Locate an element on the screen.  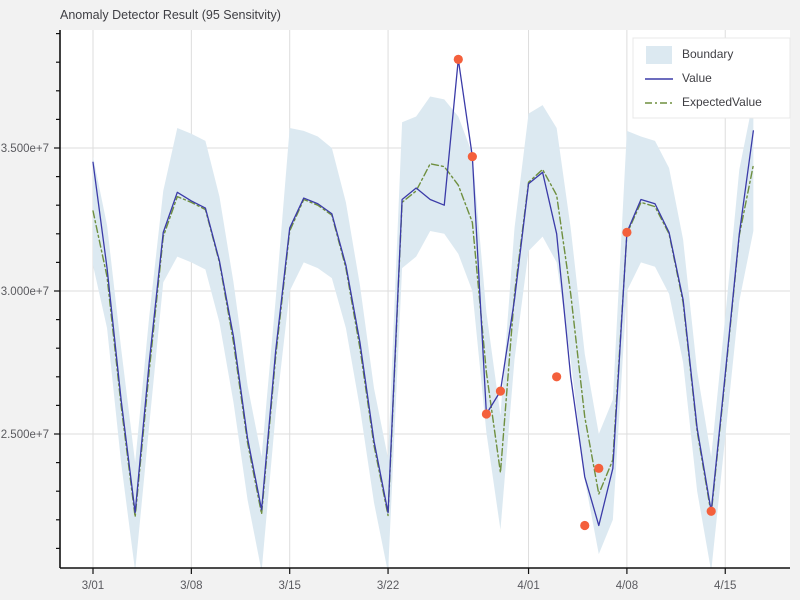
y-tick-label: 2.500e+7 is located at coordinates (25, 435).